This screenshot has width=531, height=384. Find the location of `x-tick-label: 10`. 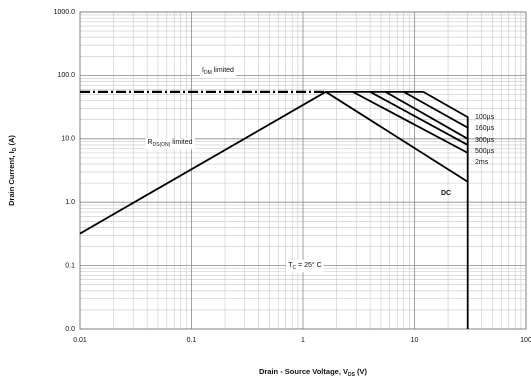

x-tick-label: 10 is located at coordinates (415, 340).